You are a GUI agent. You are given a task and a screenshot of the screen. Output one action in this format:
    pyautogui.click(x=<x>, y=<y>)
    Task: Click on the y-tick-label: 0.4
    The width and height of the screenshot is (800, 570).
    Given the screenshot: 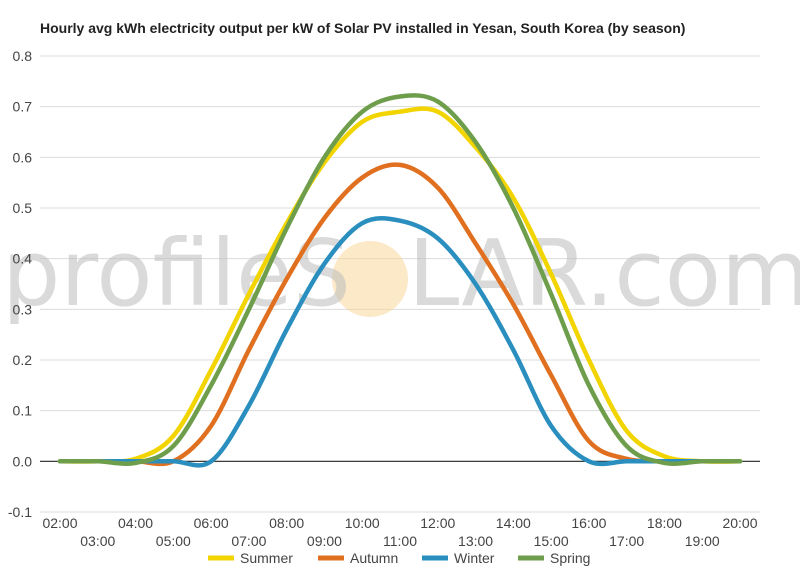 What is the action you would take?
    pyautogui.click(x=23, y=259)
    